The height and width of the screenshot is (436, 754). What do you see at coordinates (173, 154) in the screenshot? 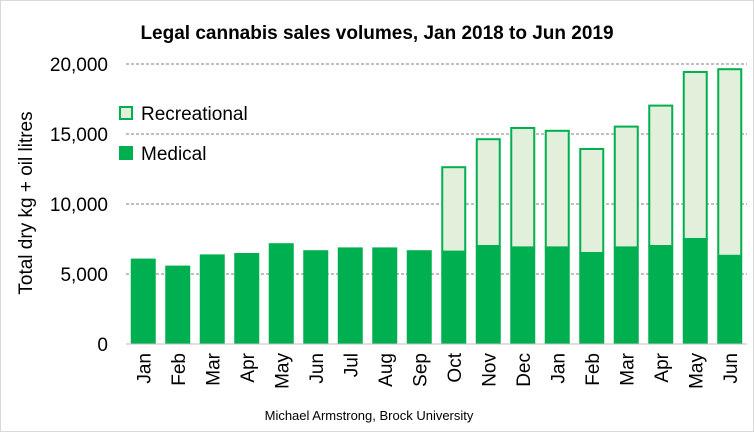
I see `legend-label-medical: Medical` at bounding box center [173, 154].